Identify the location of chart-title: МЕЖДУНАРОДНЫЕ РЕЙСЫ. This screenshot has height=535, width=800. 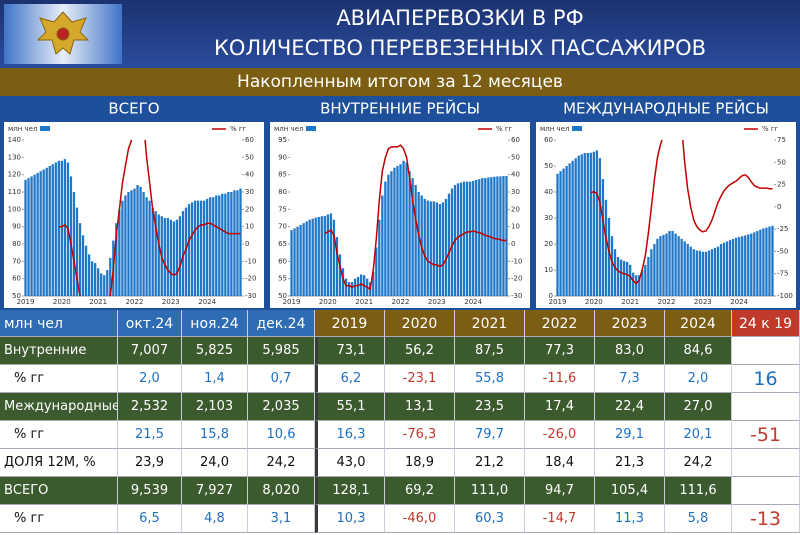
(666, 108).